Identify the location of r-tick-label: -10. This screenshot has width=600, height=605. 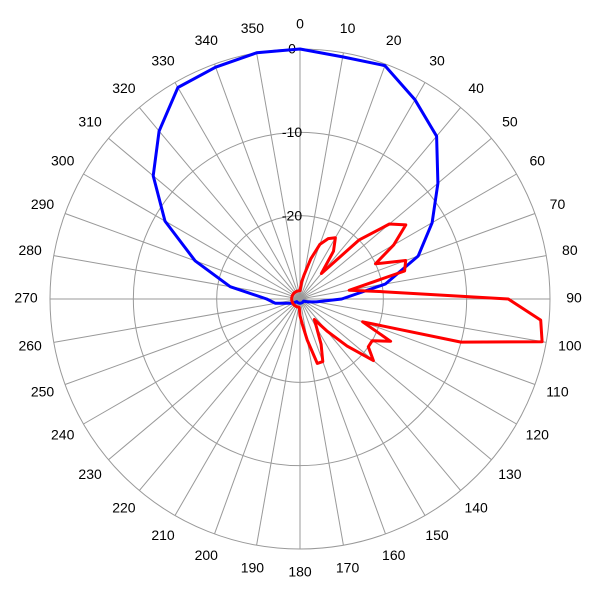
(292, 132).